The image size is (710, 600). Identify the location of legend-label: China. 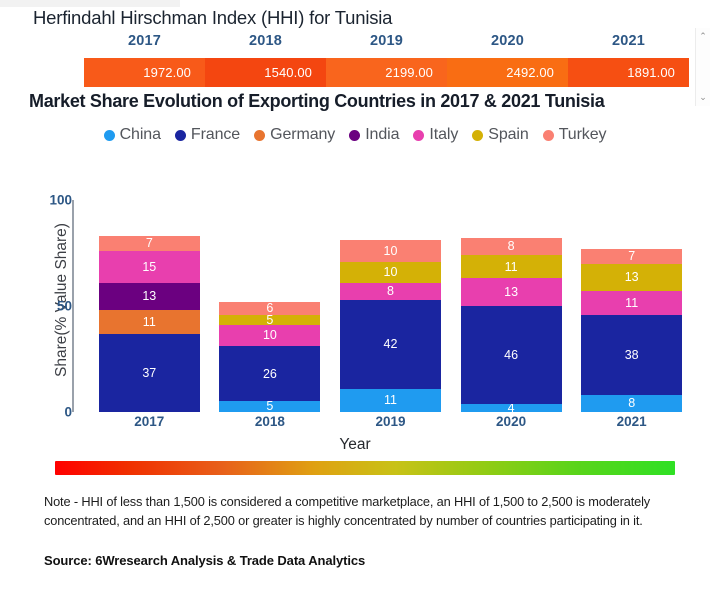
(140, 134).